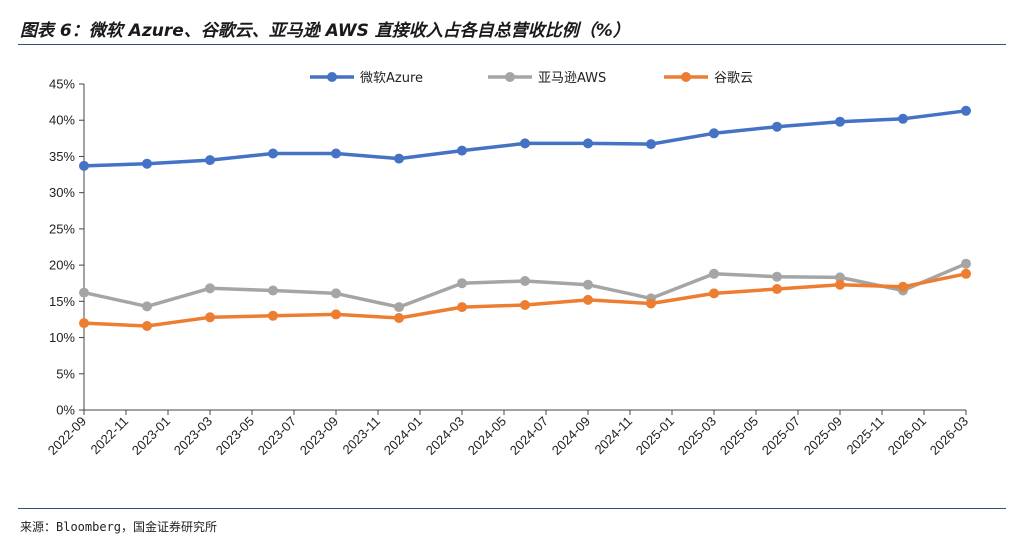 The image size is (1024, 544). I want to click on x-tick-label: 2023-05, so click(235, 436).